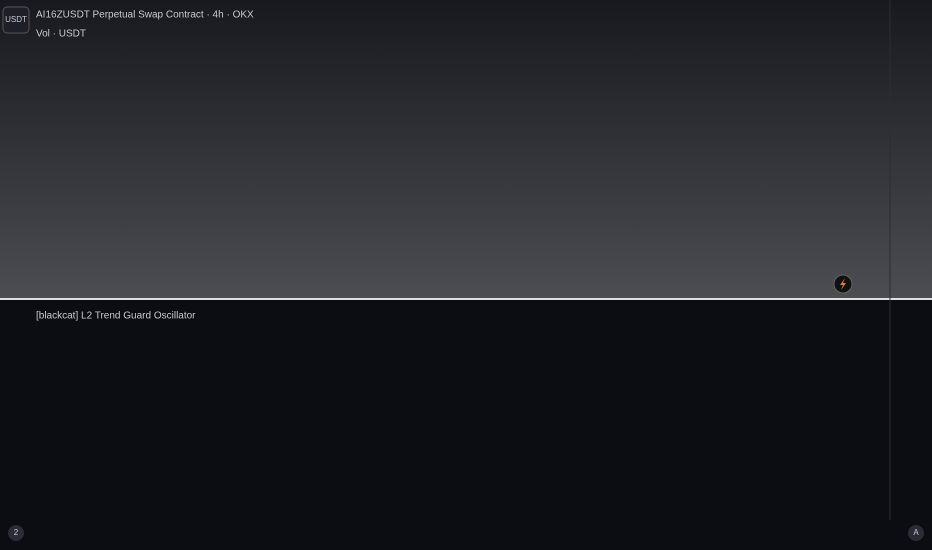 Image resolution: width=932 pixels, height=550 pixels. Describe the element at coordinates (843, 284) in the screenshot. I see `flash-glyph` at that location.